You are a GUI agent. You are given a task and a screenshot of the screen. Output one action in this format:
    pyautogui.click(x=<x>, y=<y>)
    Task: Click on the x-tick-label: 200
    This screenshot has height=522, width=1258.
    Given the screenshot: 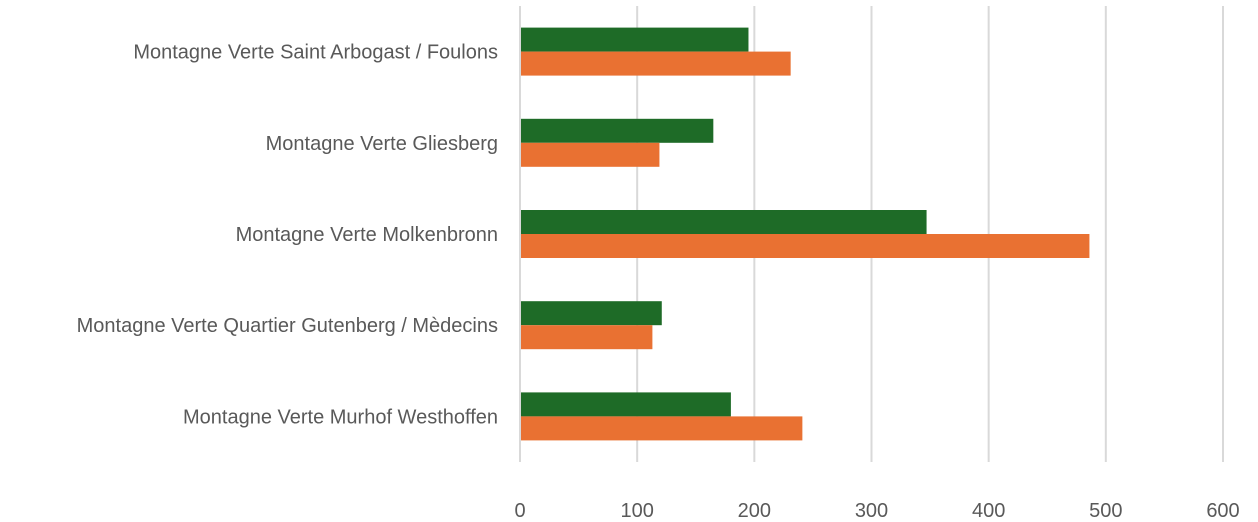 What is the action you would take?
    pyautogui.click(x=754, y=511)
    